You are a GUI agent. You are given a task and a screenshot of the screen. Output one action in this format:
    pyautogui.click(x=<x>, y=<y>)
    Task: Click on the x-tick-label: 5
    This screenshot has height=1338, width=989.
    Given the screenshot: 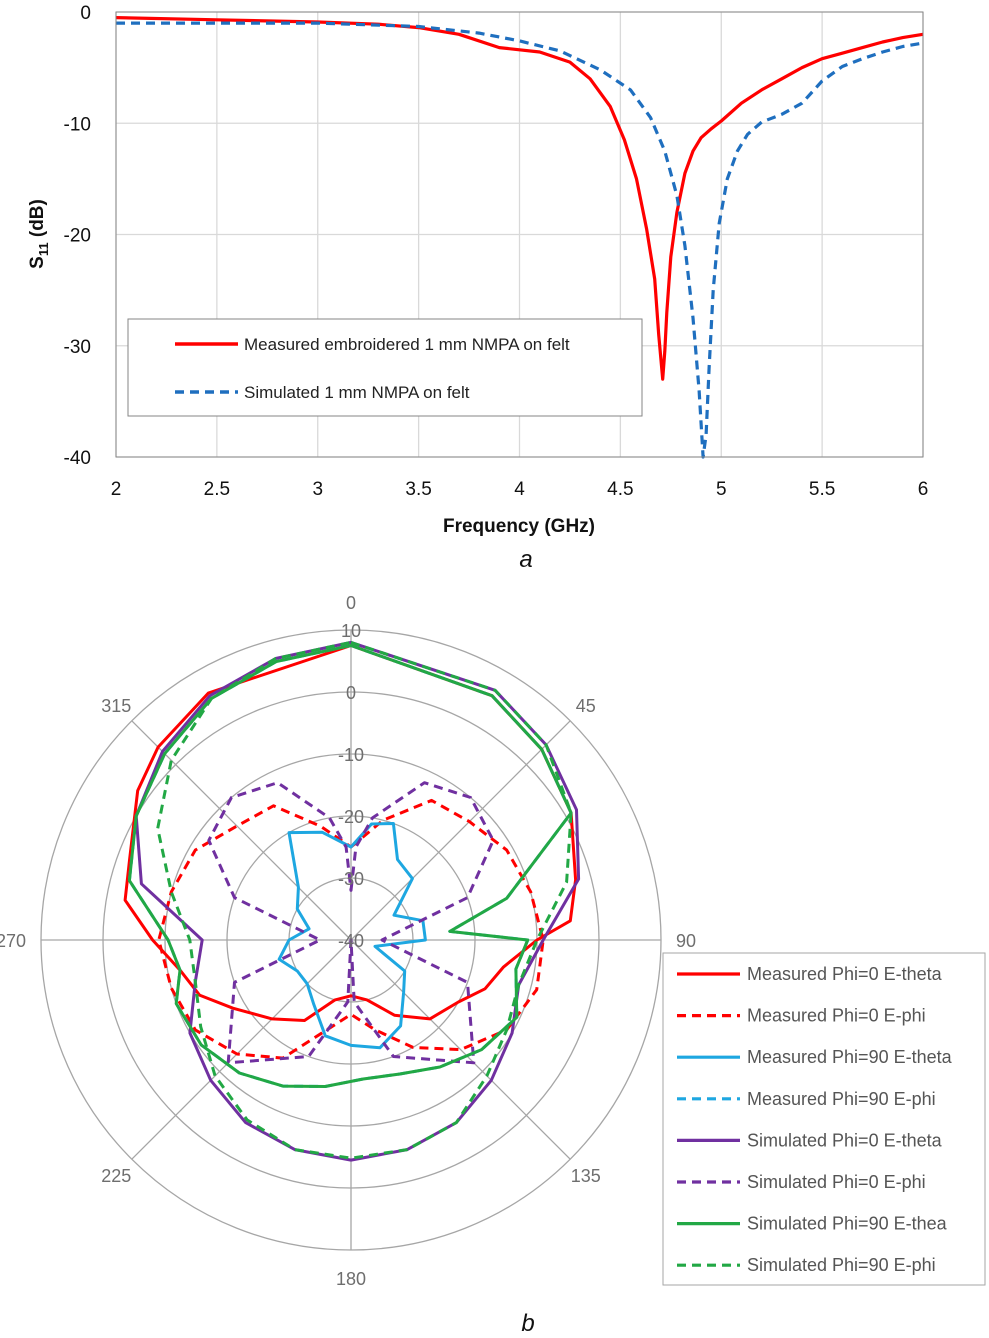 What is the action you would take?
    pyautogui.click(x=721, y=489)
    